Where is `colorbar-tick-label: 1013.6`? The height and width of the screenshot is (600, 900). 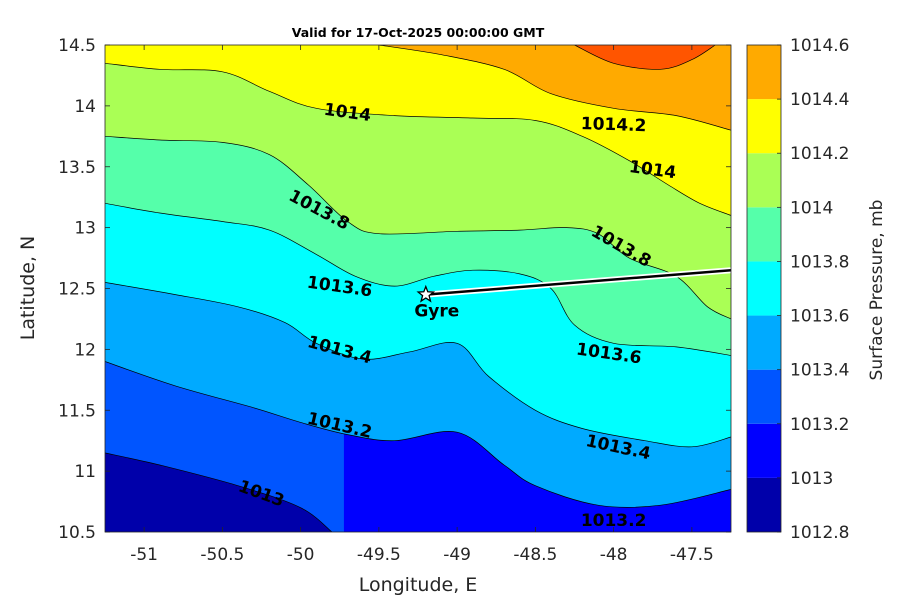 colorbar-tick-label: 1013.6 is located at coordinates (819, 317).